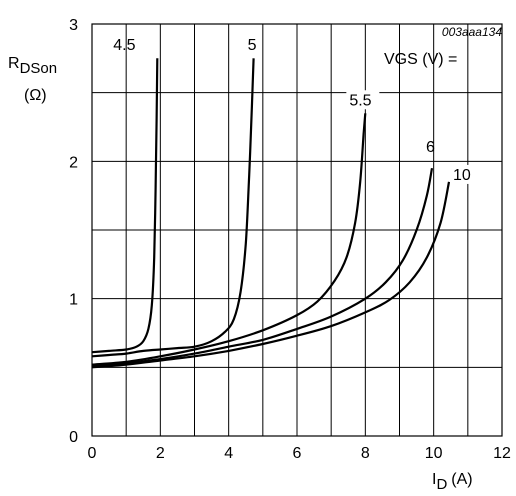  I want to click on legend-title: VGS (V) =, so click(420, 59).